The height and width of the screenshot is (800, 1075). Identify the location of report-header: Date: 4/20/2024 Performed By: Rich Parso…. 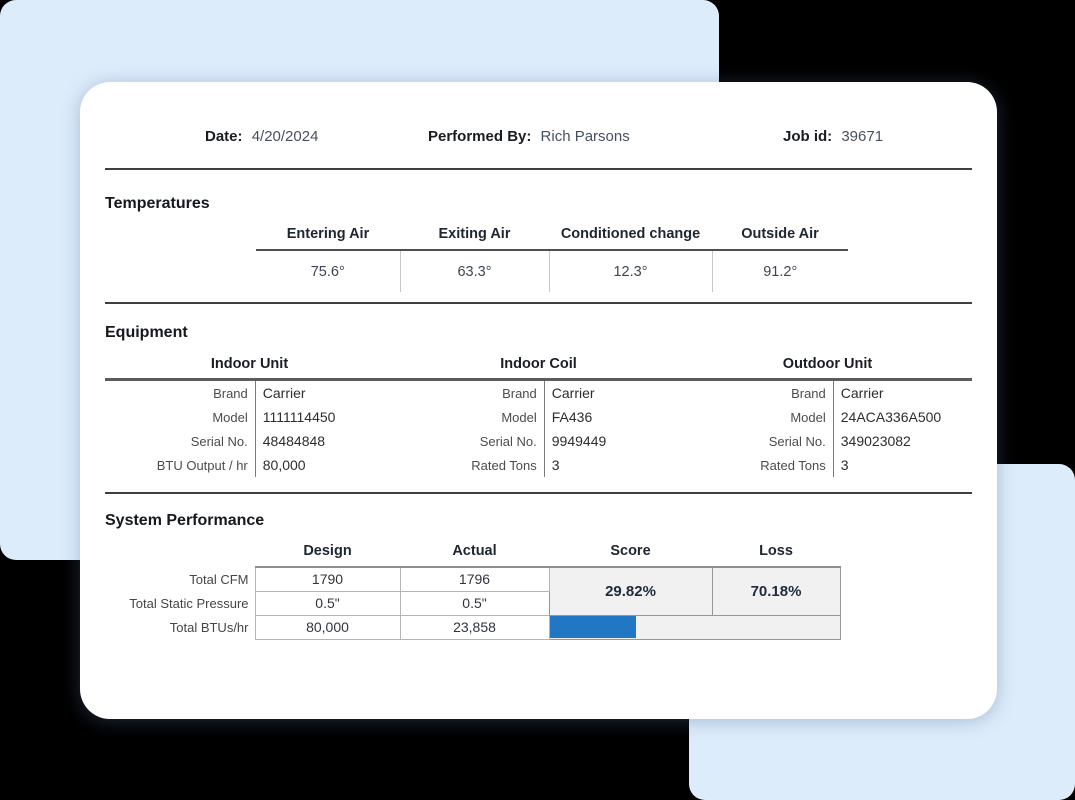
(538, 138).